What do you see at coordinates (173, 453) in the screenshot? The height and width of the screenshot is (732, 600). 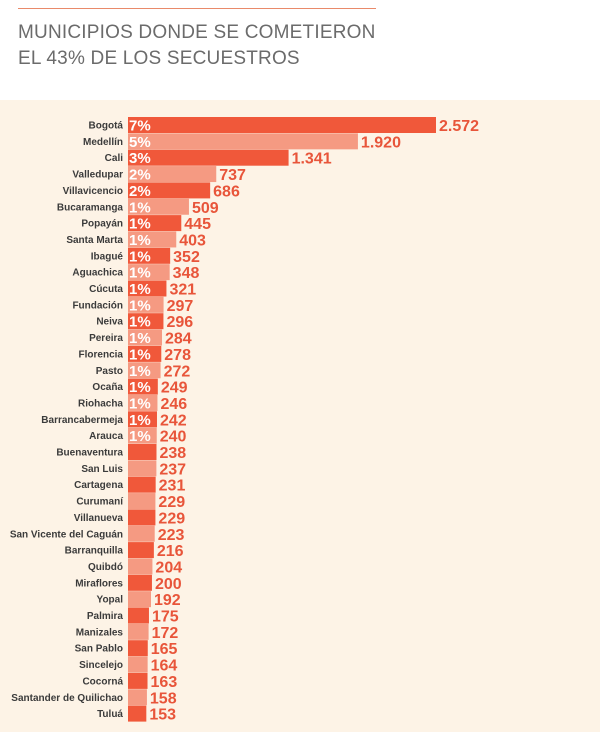 I see `value-label: 238` at bounding box center [173, 453].